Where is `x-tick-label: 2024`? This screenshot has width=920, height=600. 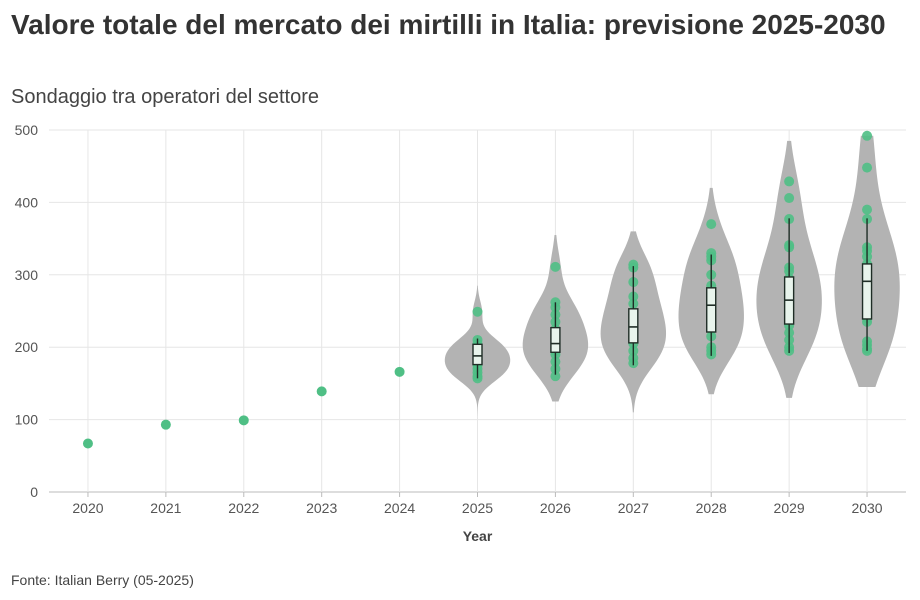
x-tick-label: 2024 is located at coordinates (399, 508).